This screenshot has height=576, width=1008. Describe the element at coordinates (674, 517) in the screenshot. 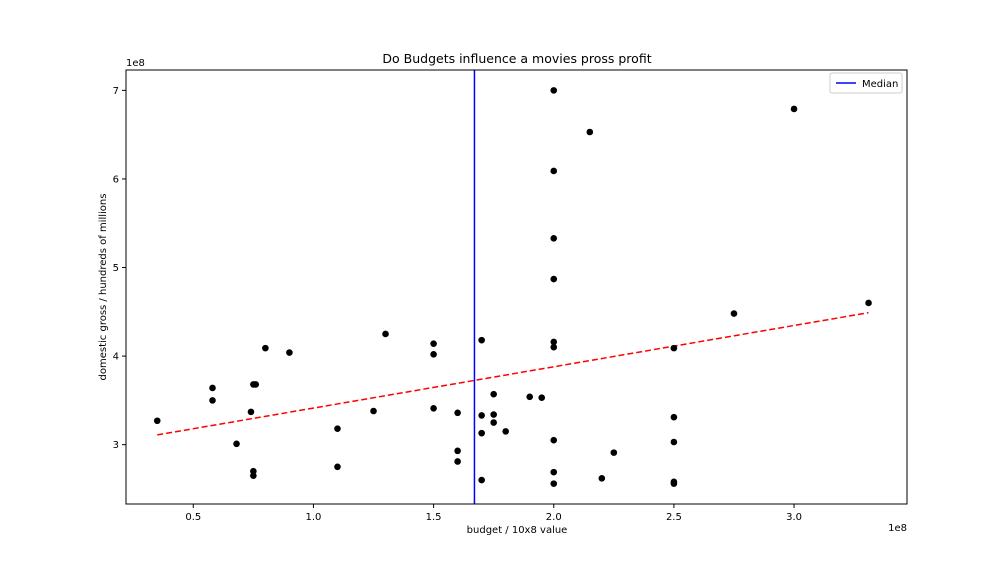

I see `x-tick-label-4: 2.5` at that location.